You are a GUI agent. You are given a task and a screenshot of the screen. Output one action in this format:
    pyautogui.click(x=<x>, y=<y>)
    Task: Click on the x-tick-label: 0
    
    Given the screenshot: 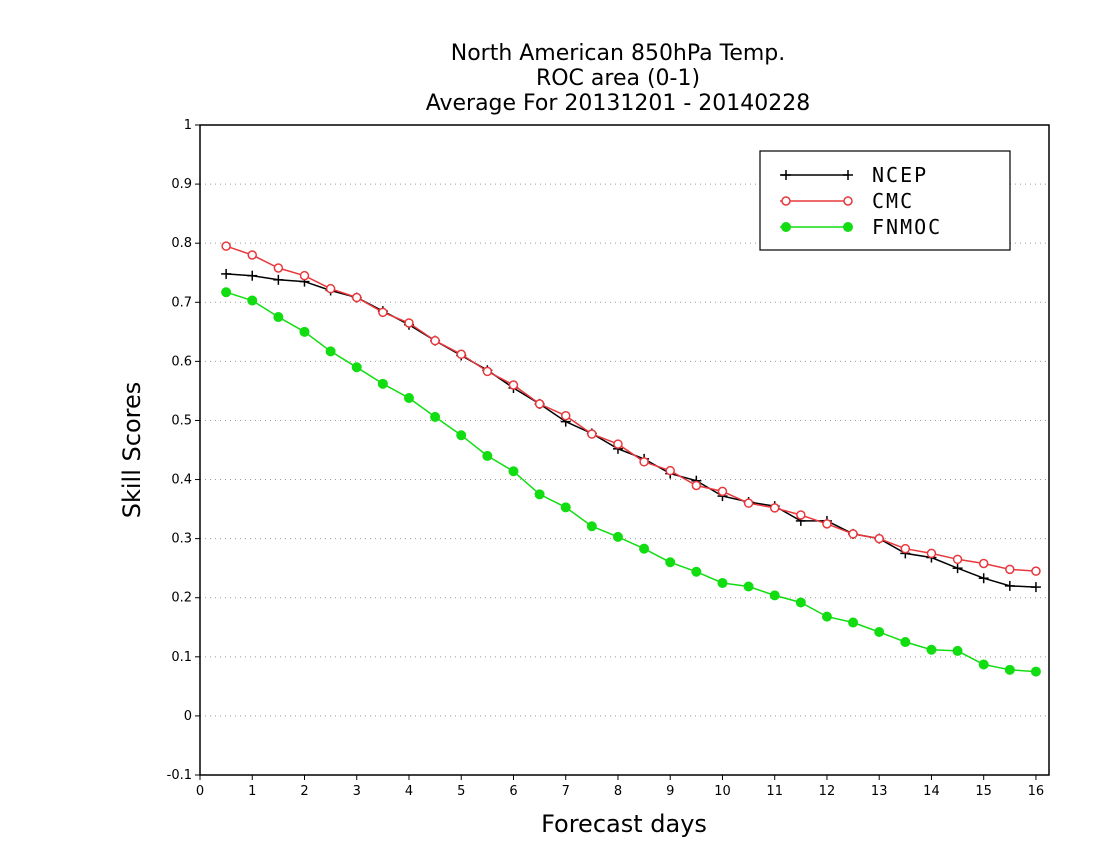 What is the action you would take?
    pyautogui.click(x=200, y=791)
    